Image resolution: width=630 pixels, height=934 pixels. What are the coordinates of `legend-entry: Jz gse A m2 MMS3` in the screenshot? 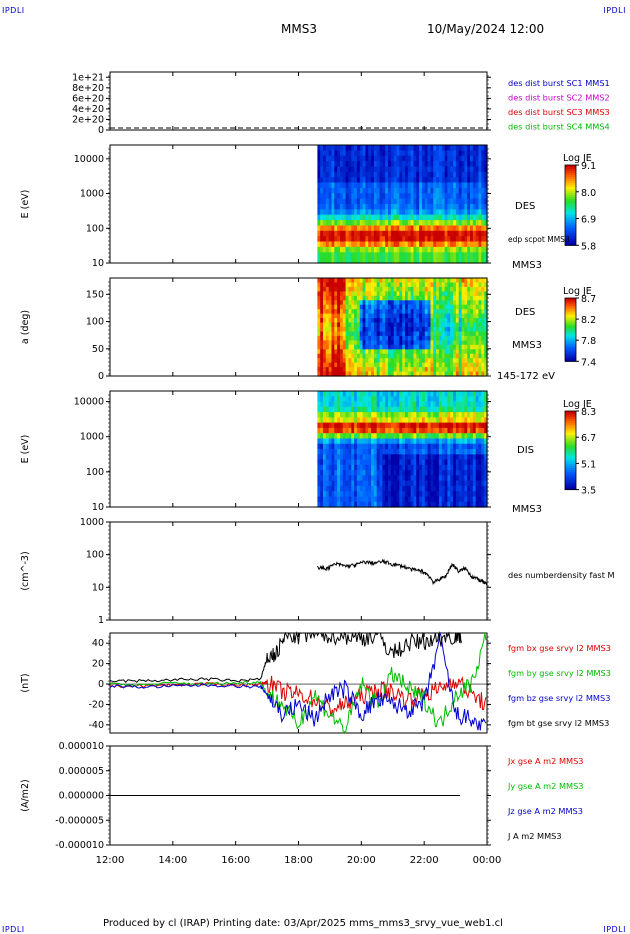 It's located at (545, 811).